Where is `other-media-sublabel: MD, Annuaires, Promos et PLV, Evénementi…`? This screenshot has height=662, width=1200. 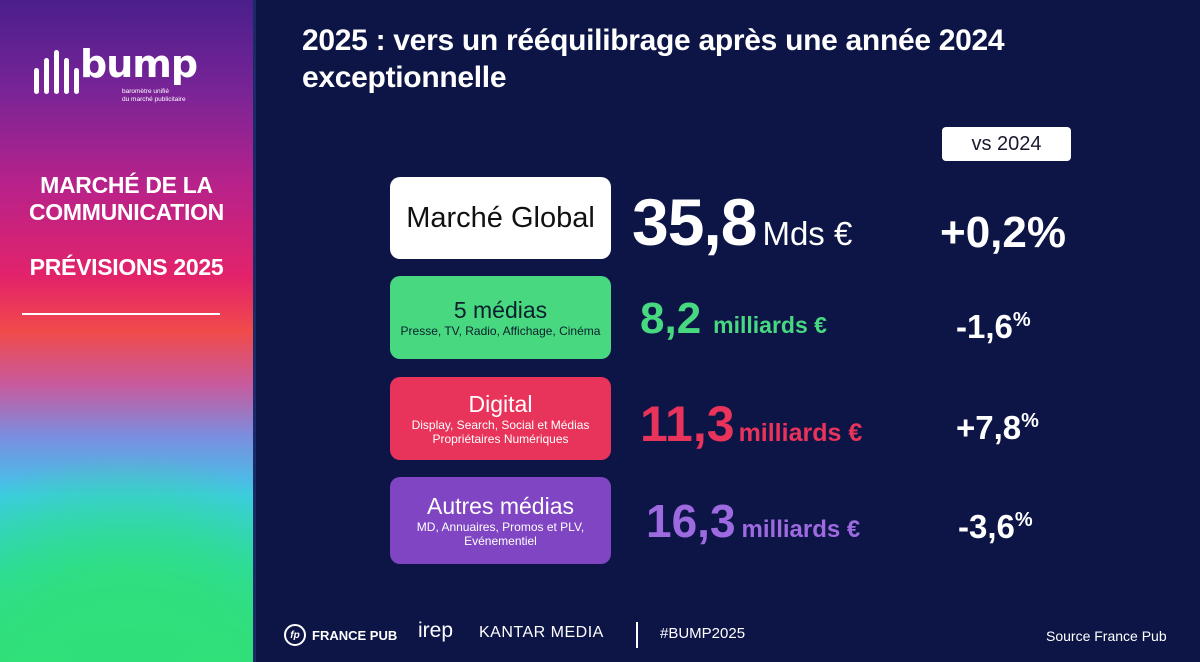
other-media-sublabel: MD, Annuaires, Promos et PLV, Evénementi… is located at coordinates (500, 534).